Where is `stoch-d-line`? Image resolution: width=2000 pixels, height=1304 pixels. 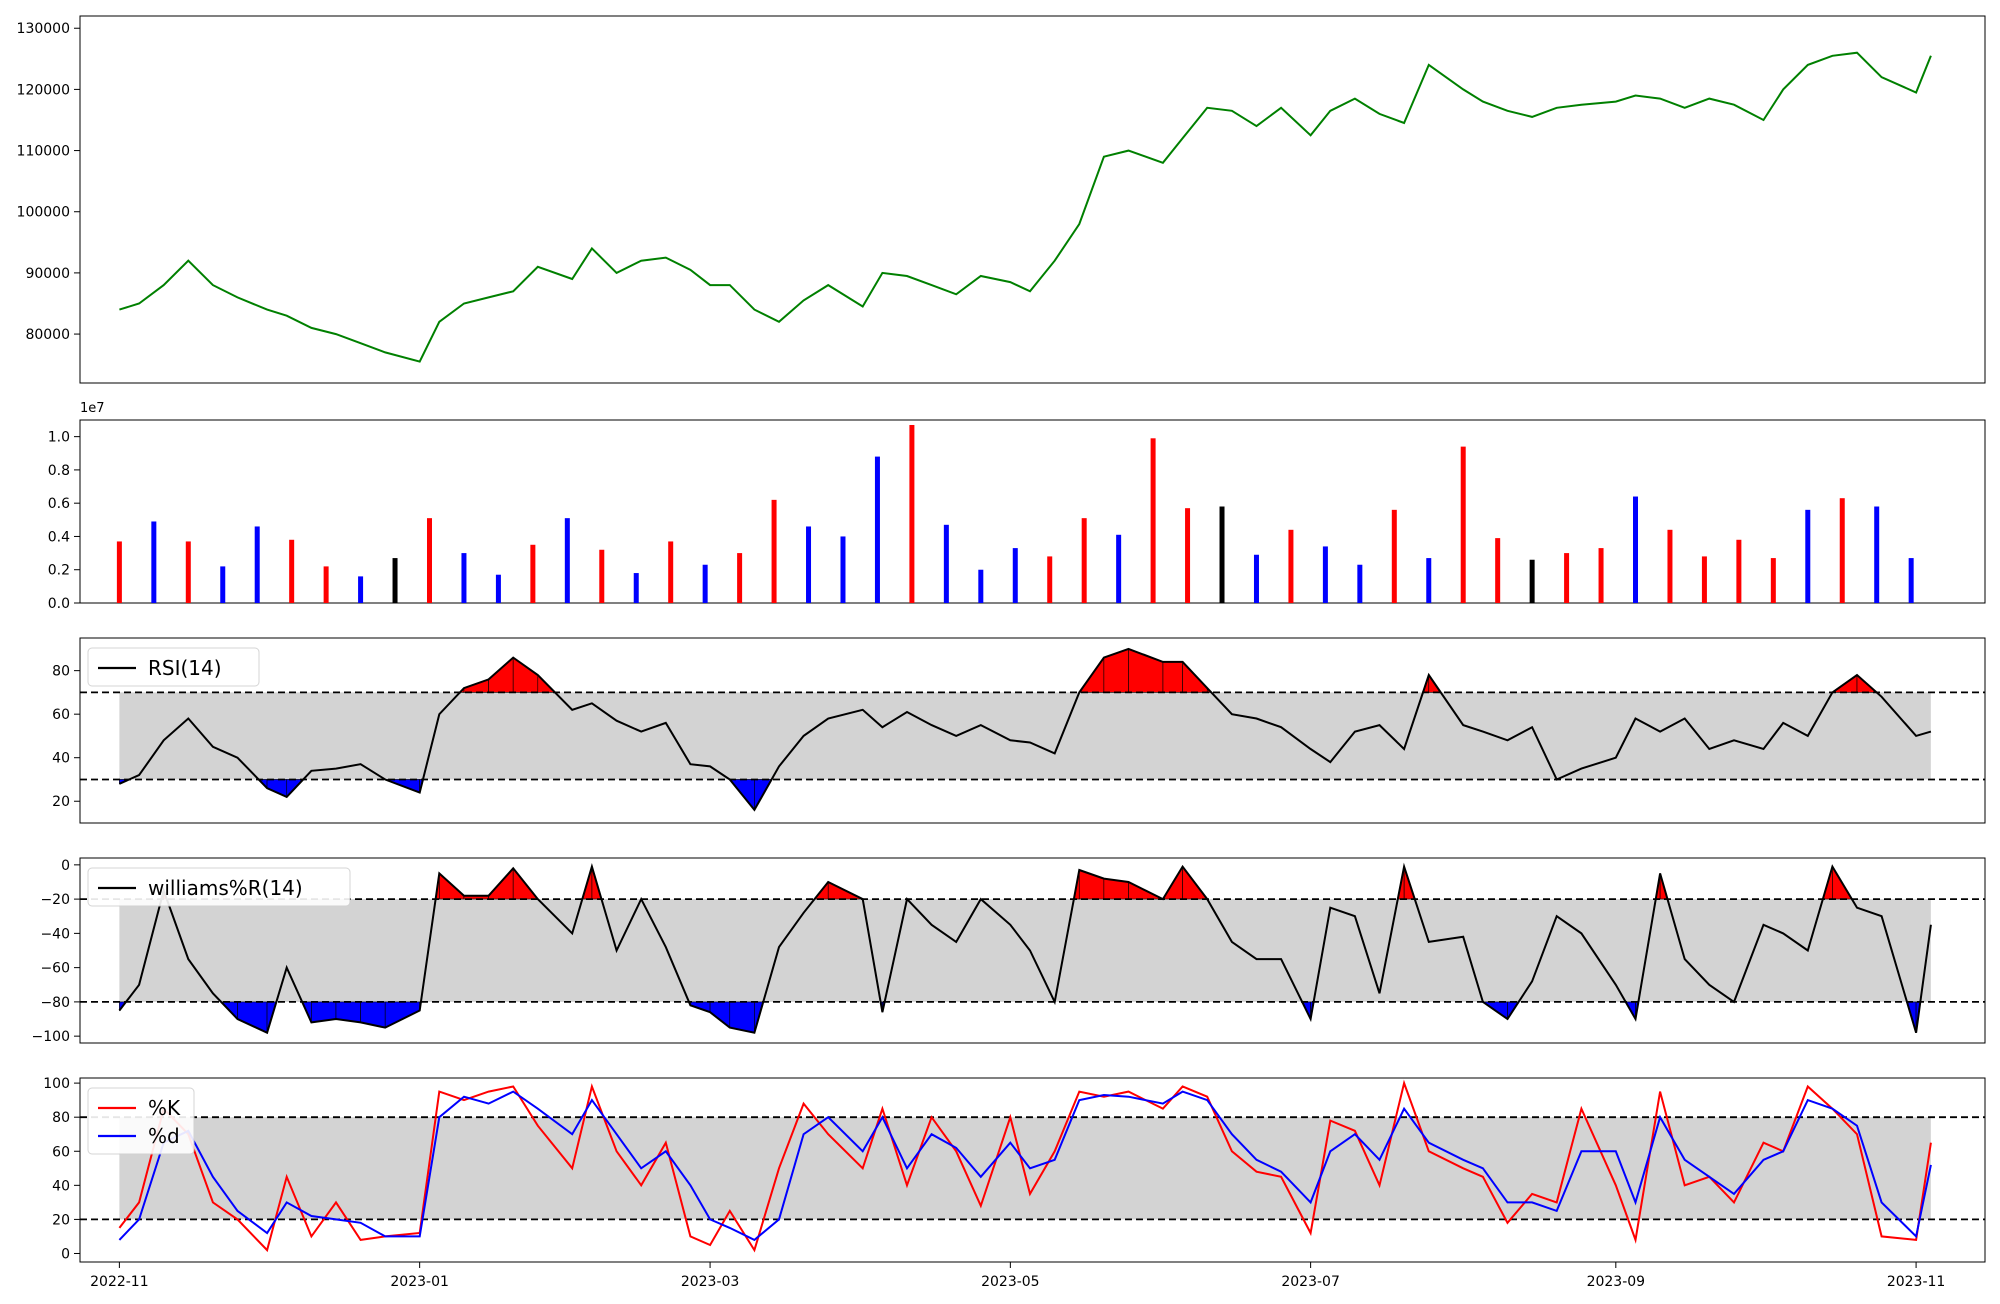 stoch-d-line is located at coordinates (1025, 1166).